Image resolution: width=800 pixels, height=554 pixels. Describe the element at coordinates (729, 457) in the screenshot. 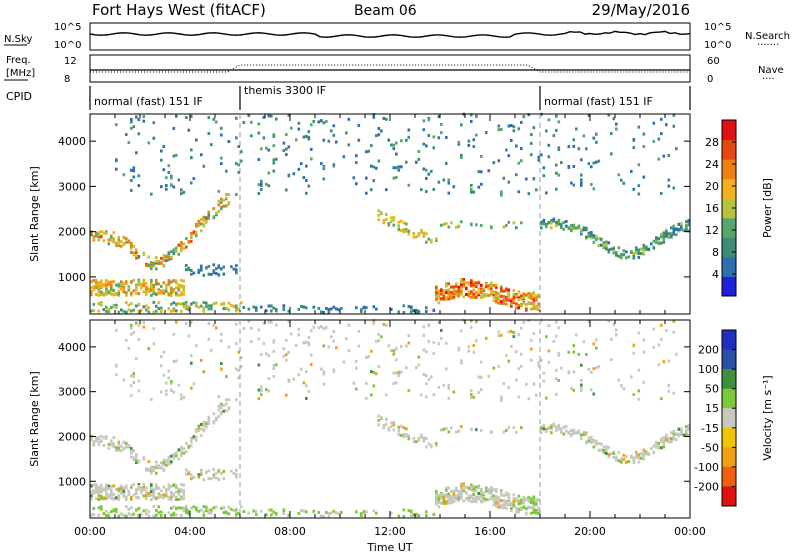

I see `velocity-colorbar-swatch` at that location.